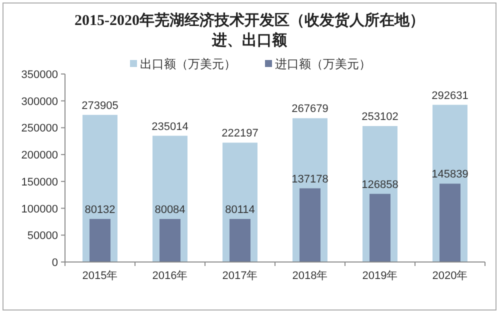 The image size is (499, 313). I want to click on y-tick-label: 200000, so click(39, 156).